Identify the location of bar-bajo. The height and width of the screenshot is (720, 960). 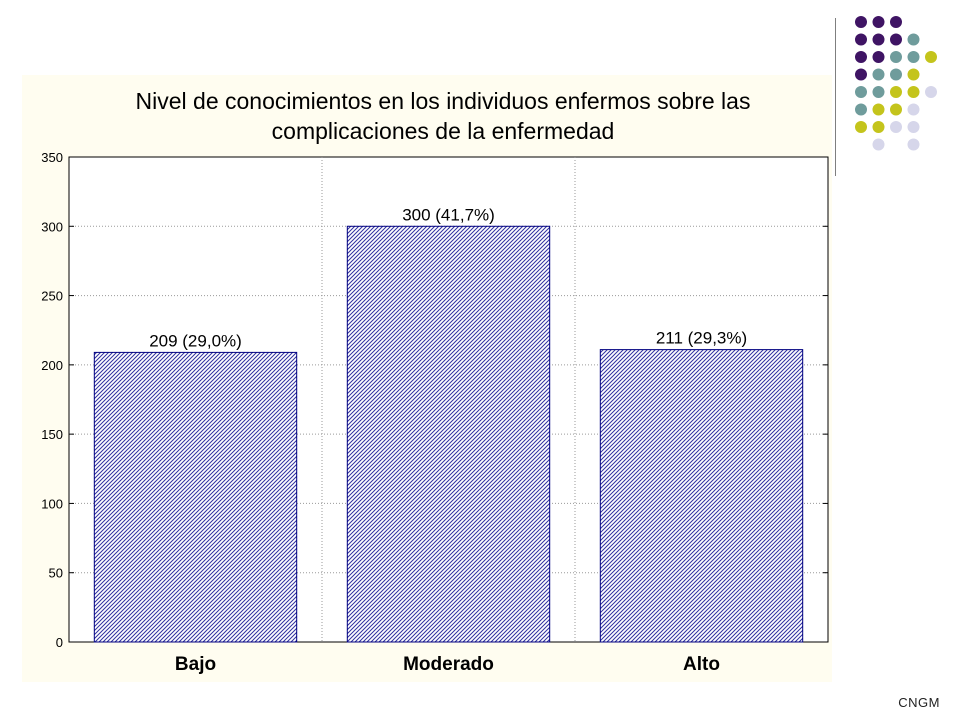
(195, 497).